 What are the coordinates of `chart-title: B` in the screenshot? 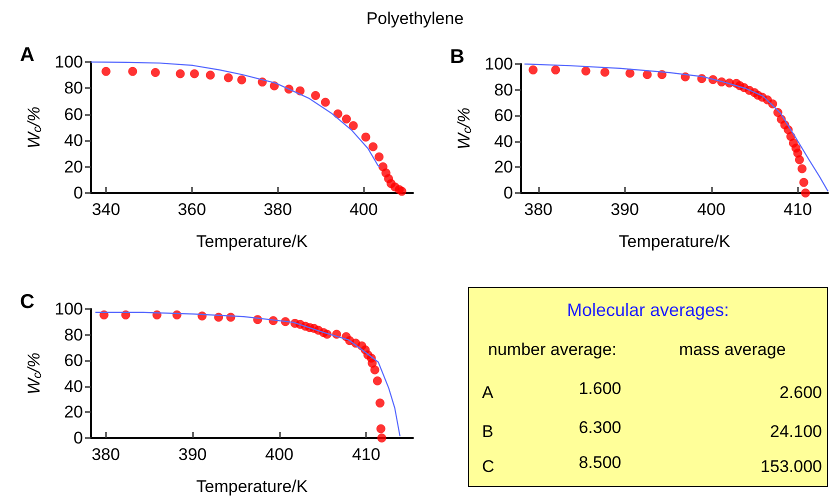 It's located at (457, 57).